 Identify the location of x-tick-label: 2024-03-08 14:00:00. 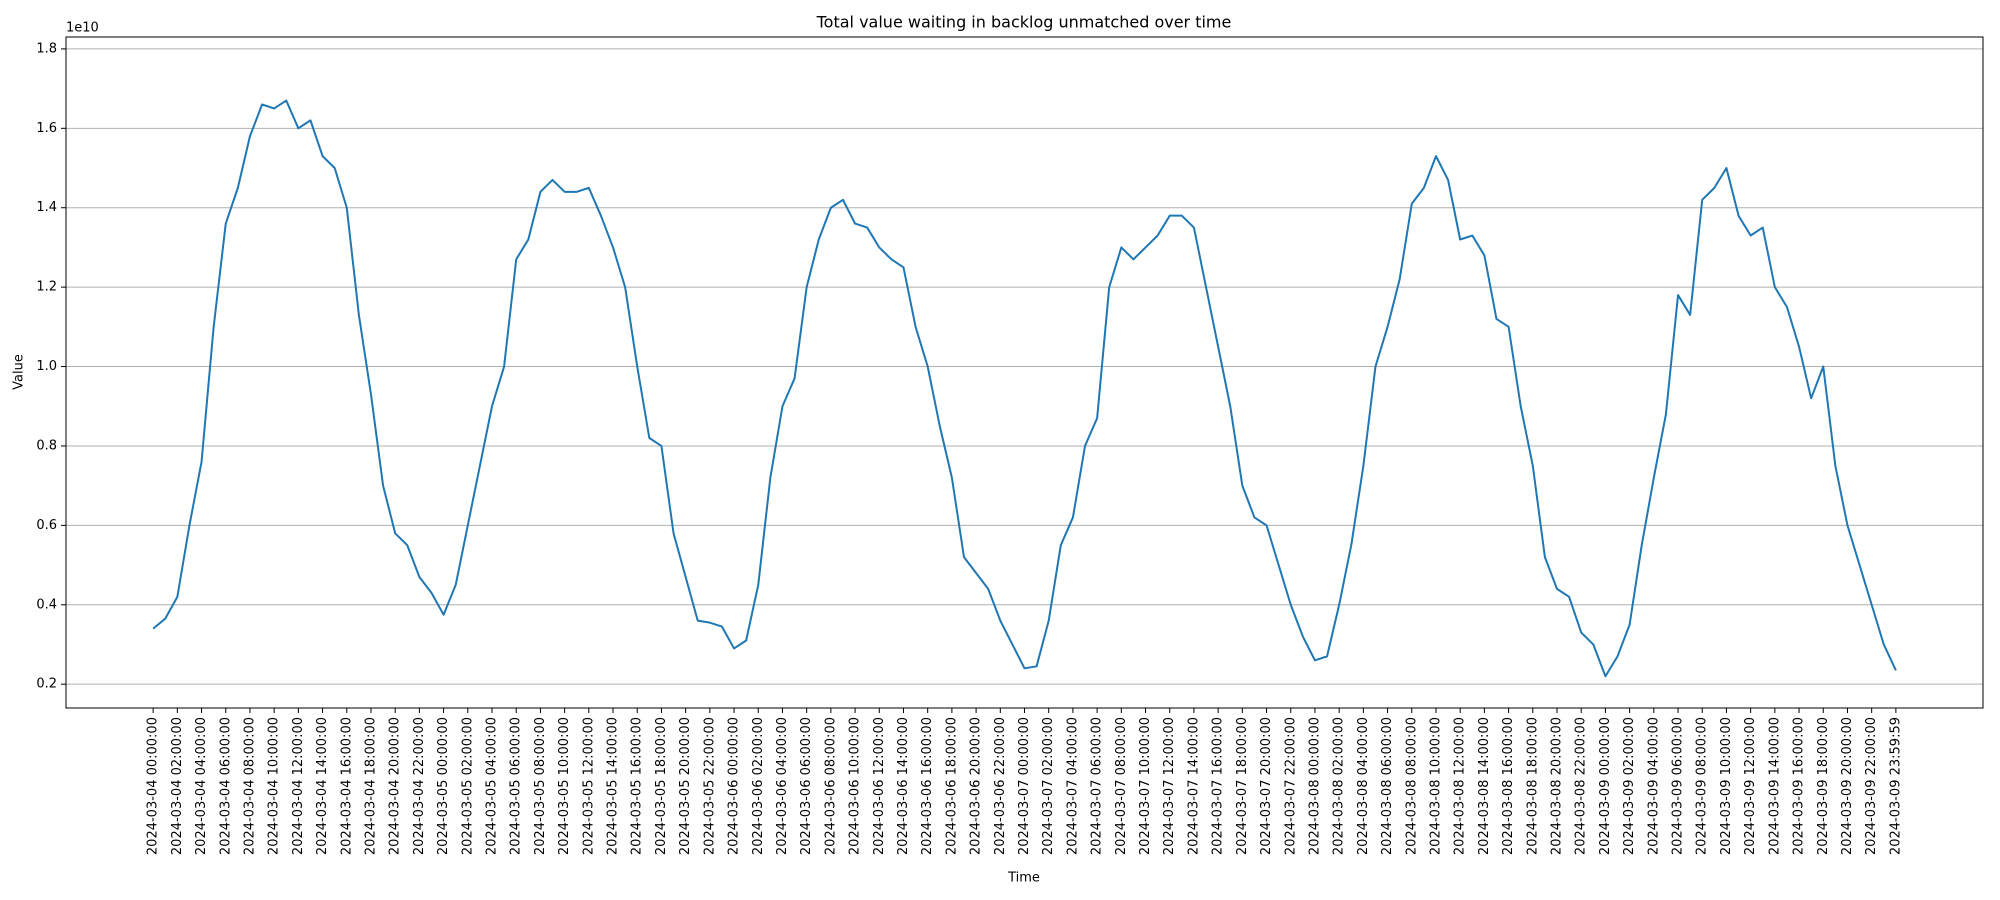
(1484, 786).